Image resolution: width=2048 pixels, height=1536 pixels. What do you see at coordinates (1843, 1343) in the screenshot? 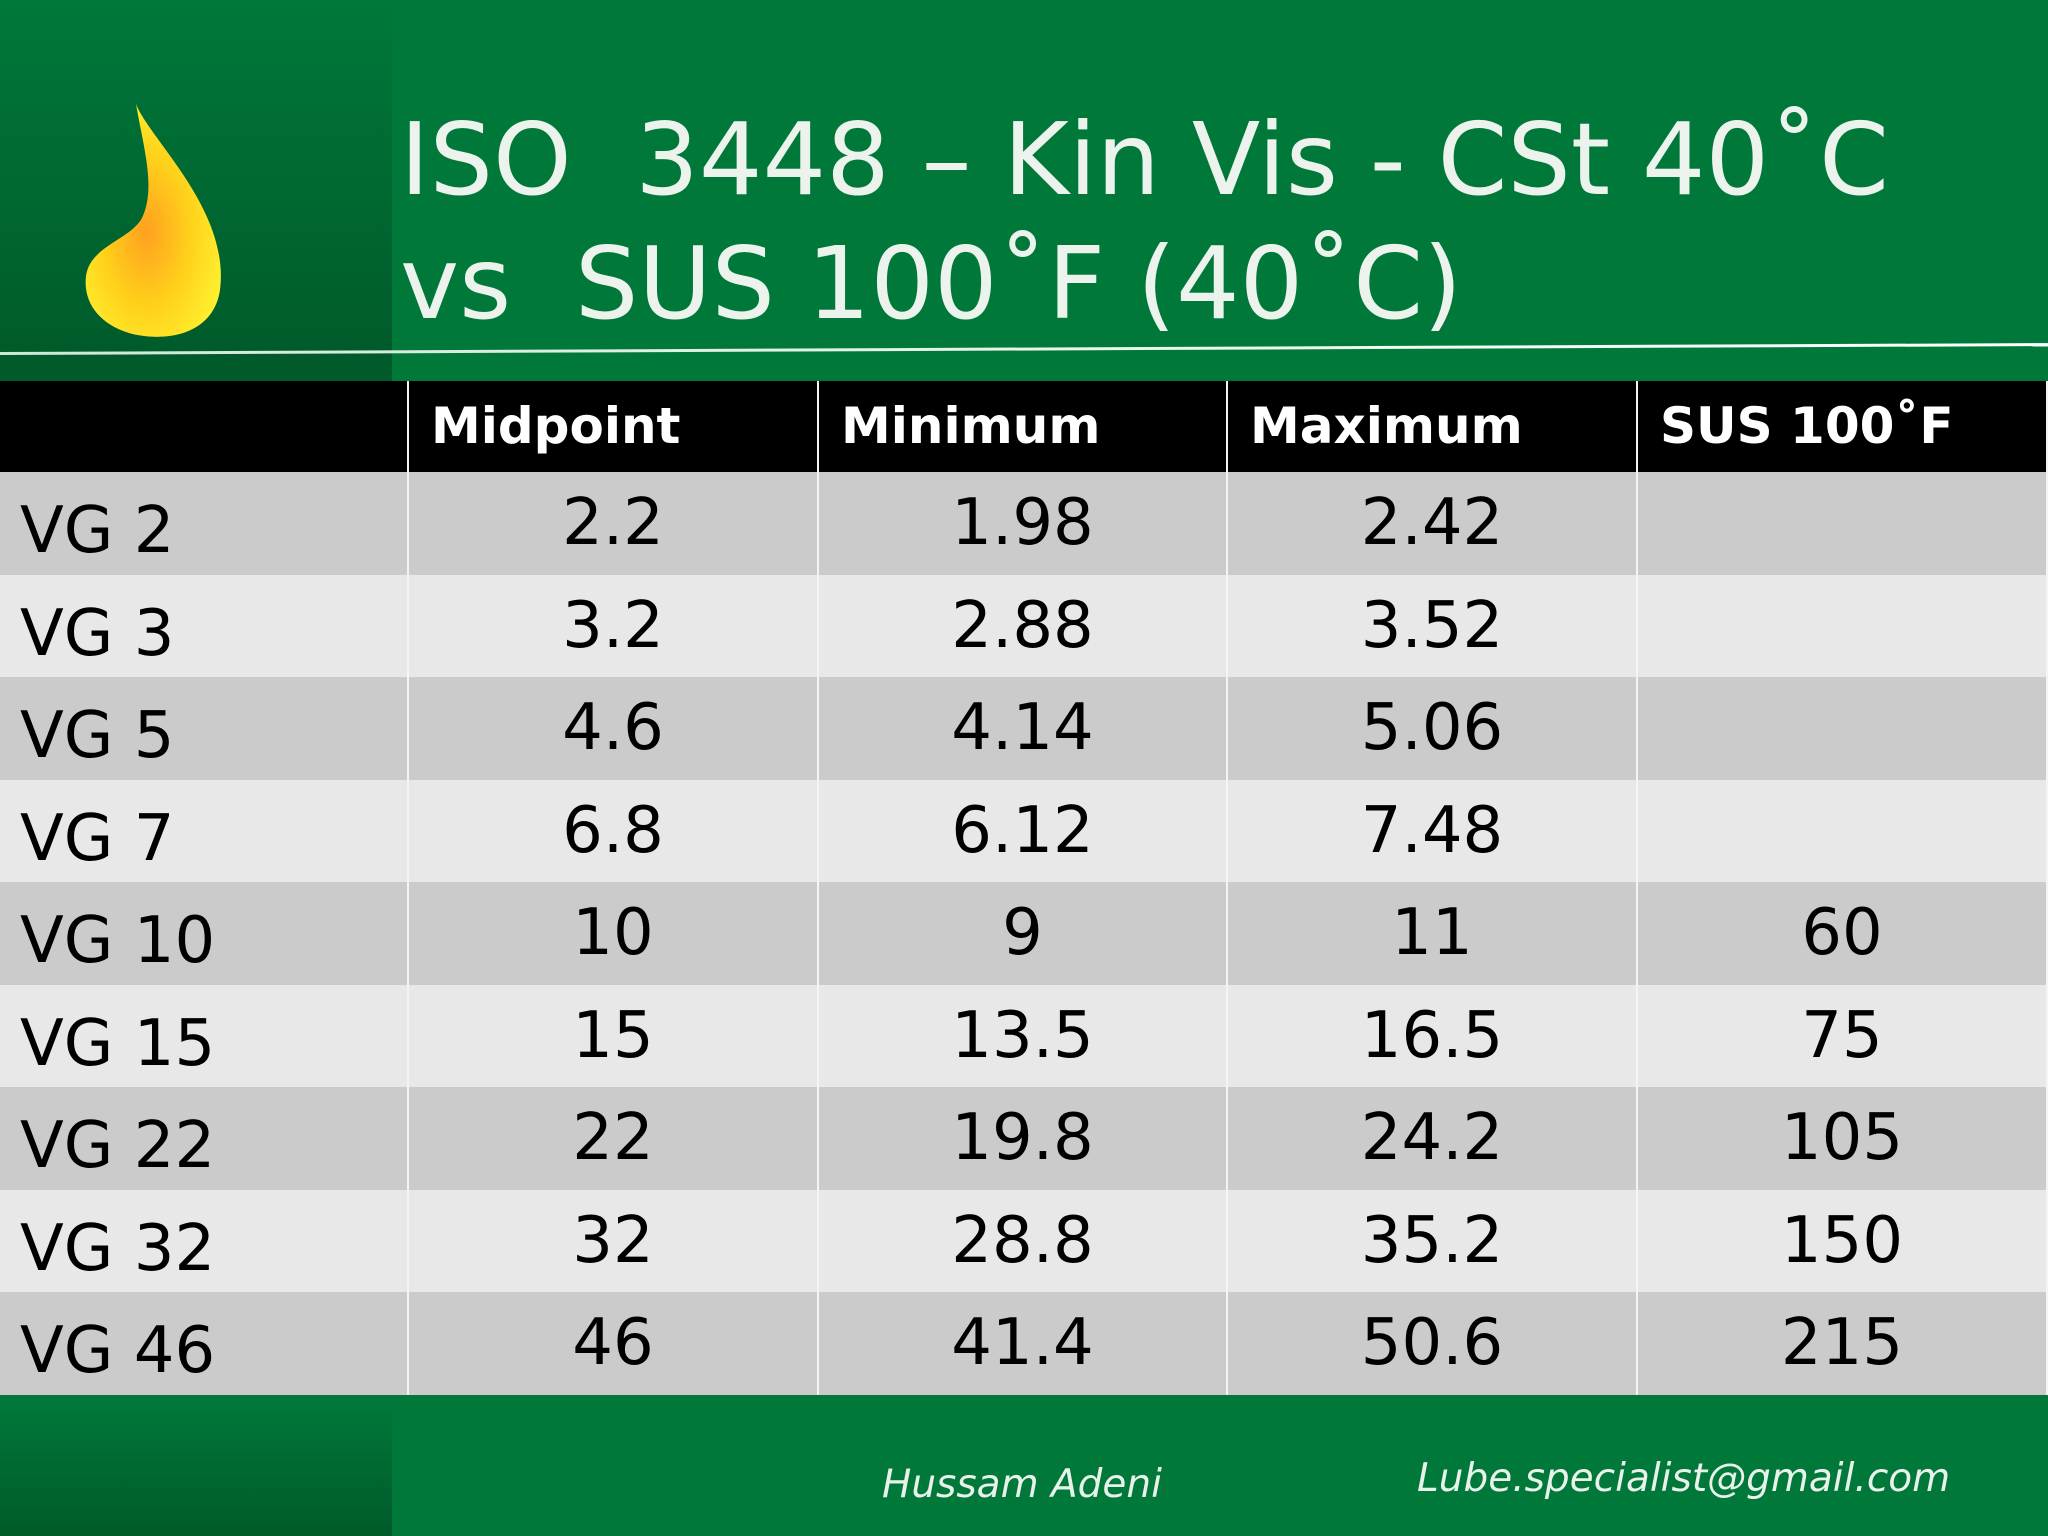
I see `data-cell: 215` at bounding box center [1843, 1343].